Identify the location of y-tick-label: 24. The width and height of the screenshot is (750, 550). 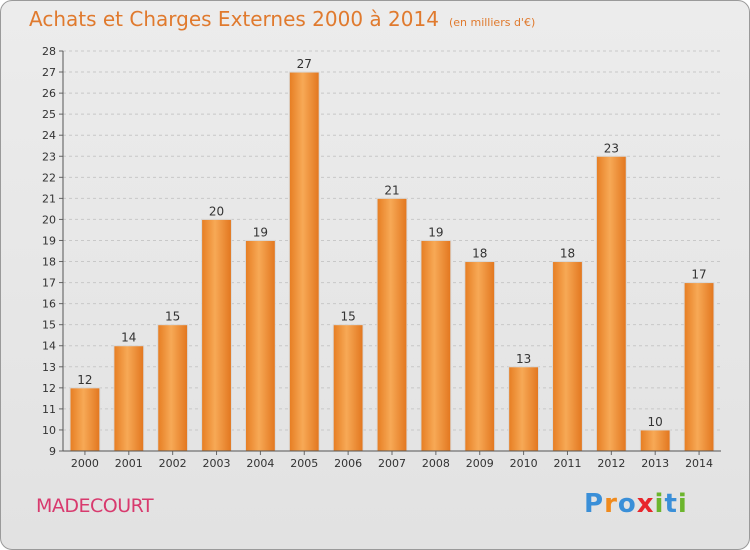
(49, 135).